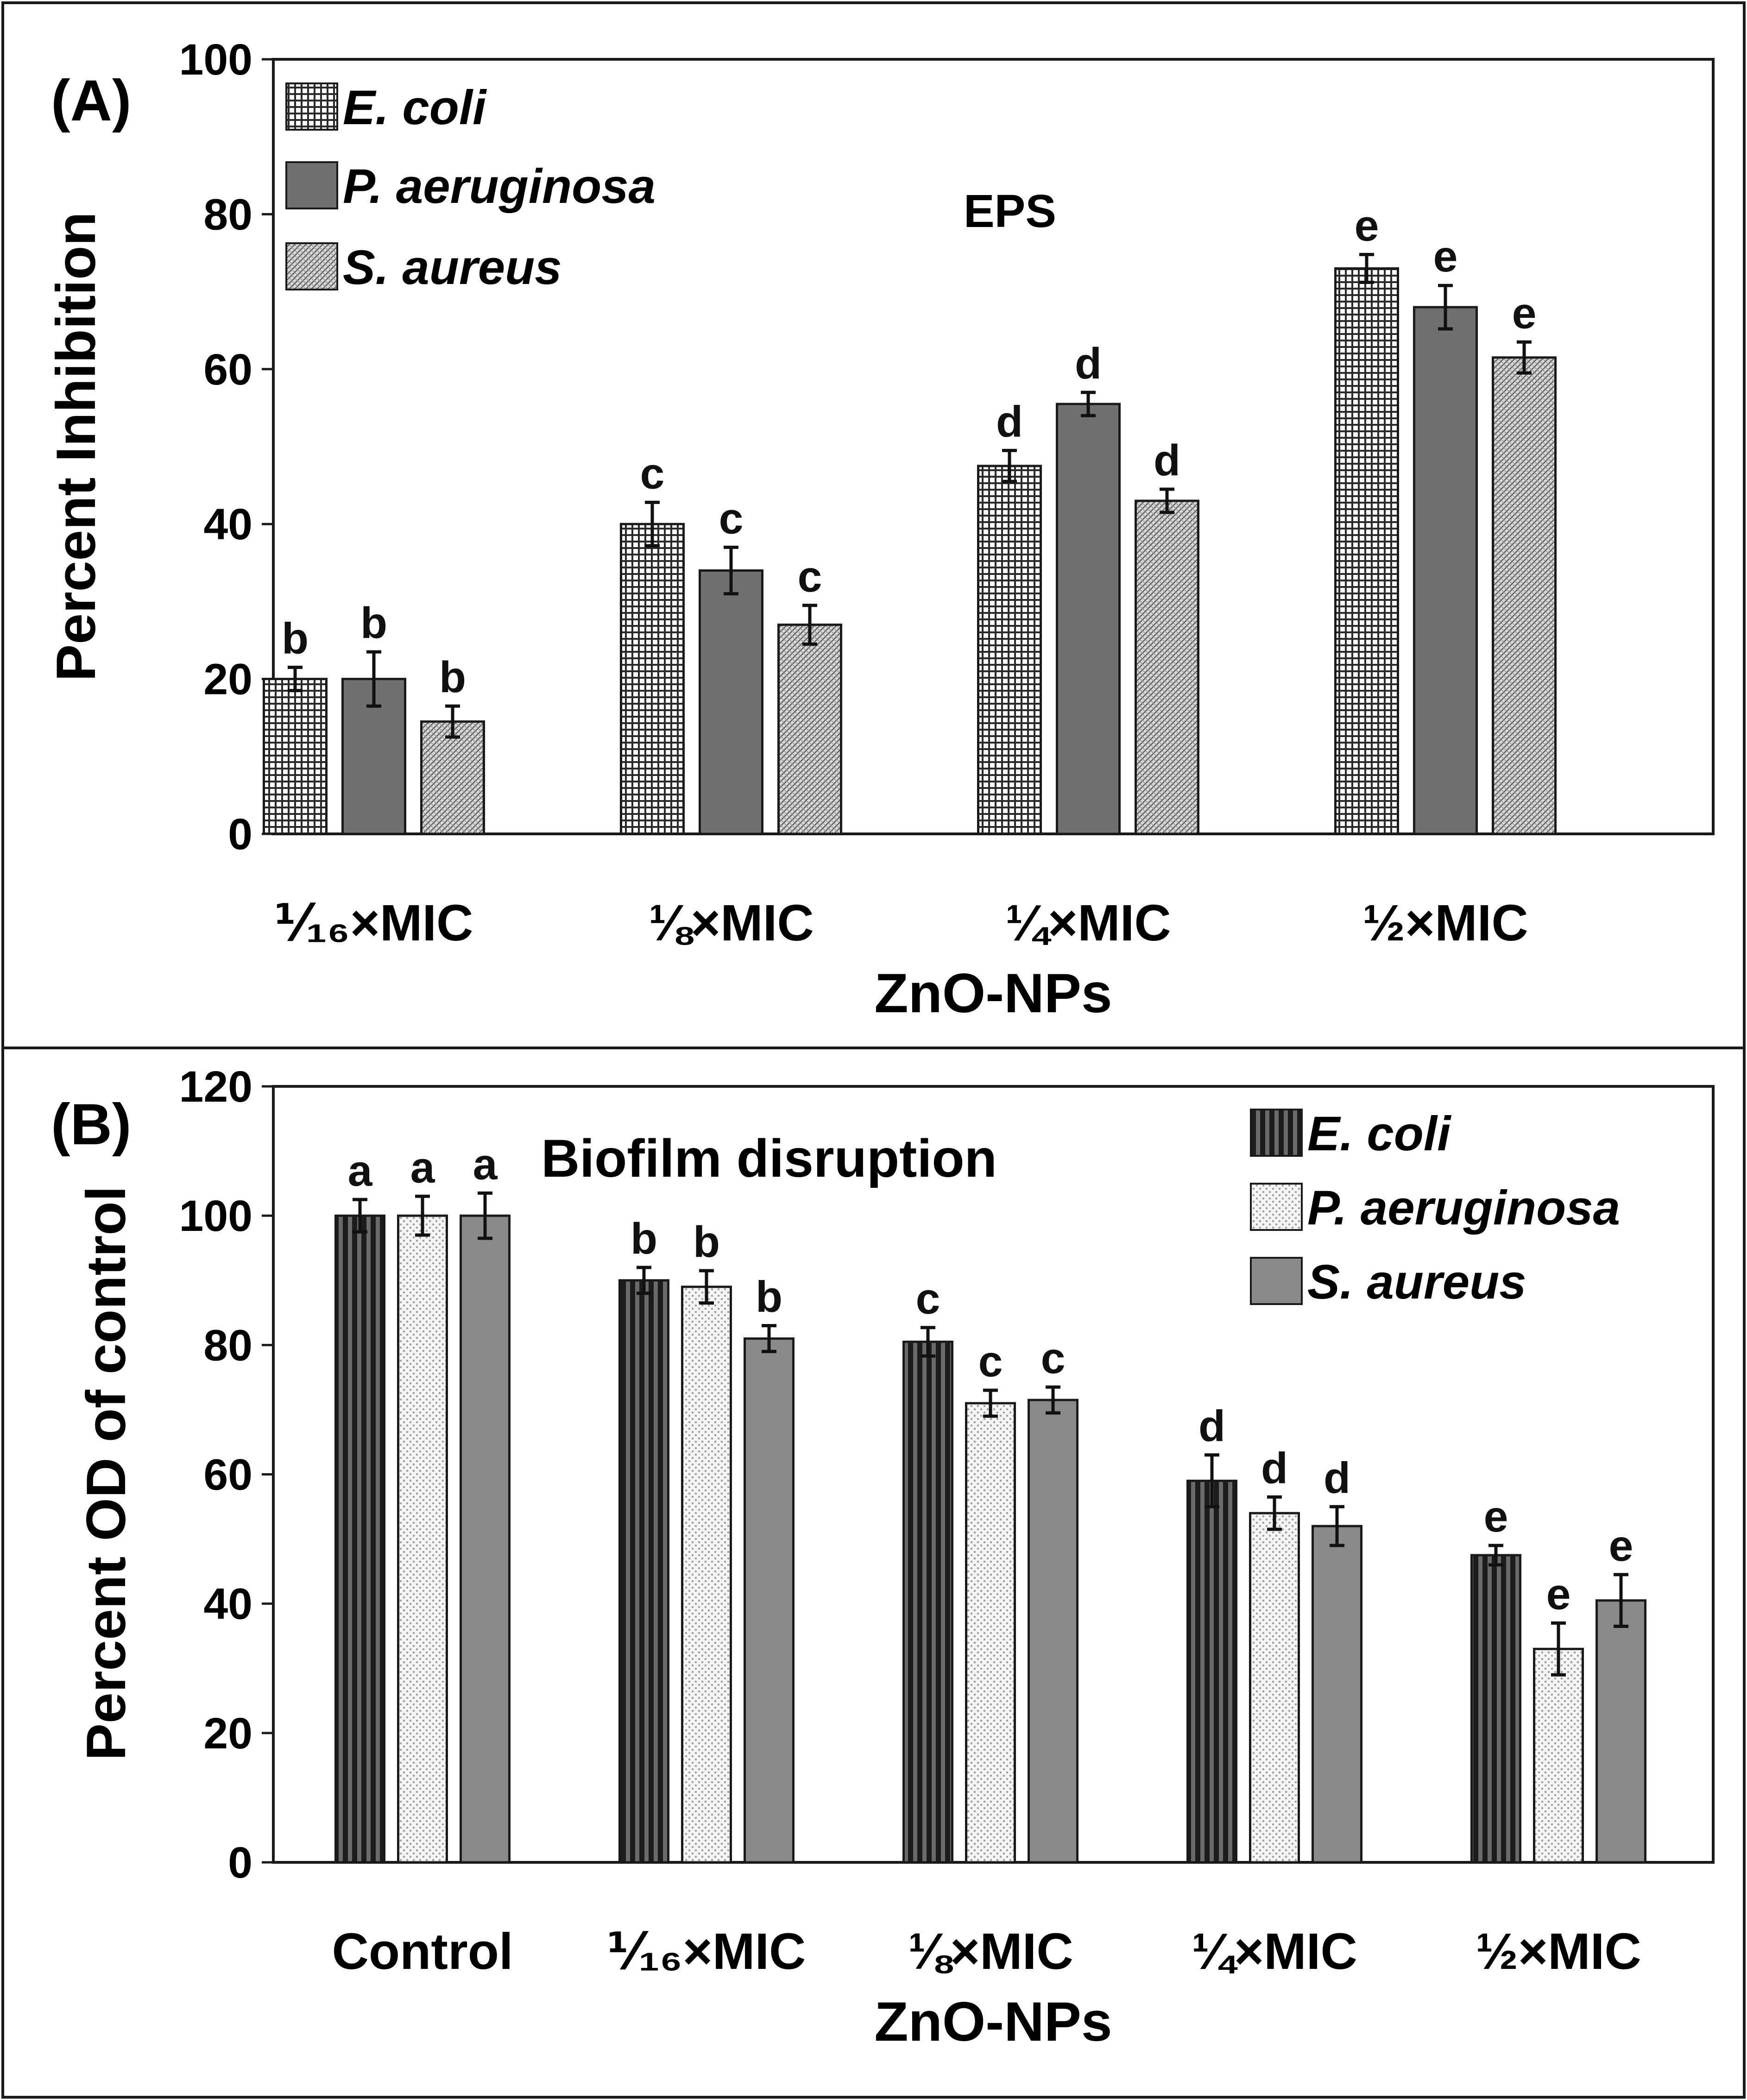 The width and height of the screenshot is (1747, 2100). Describe the element at coordinates (76, 446) in the screenshot. I see `panel-a-y-axis-label: Percent Inhibition` at that location.